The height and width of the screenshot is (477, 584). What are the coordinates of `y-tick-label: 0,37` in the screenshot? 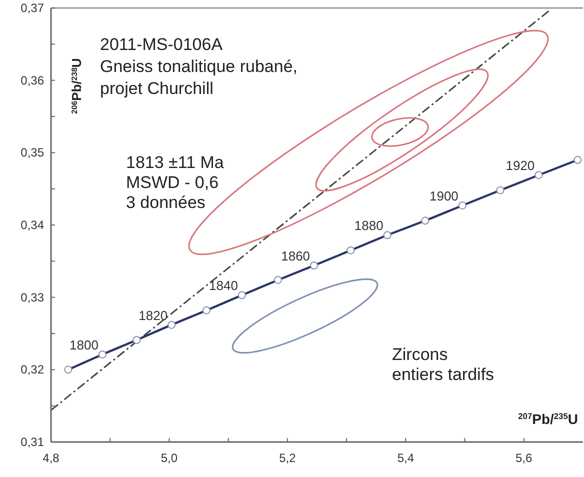 It's located at (32, 8).